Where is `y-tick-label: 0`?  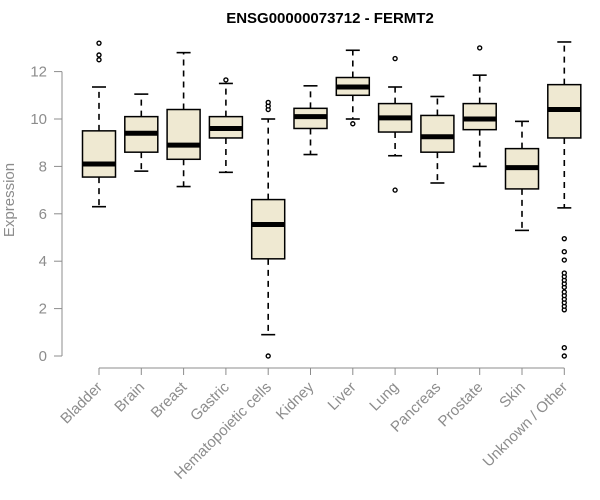
y-tick-label: 0 is located at coordinates (43, 356).